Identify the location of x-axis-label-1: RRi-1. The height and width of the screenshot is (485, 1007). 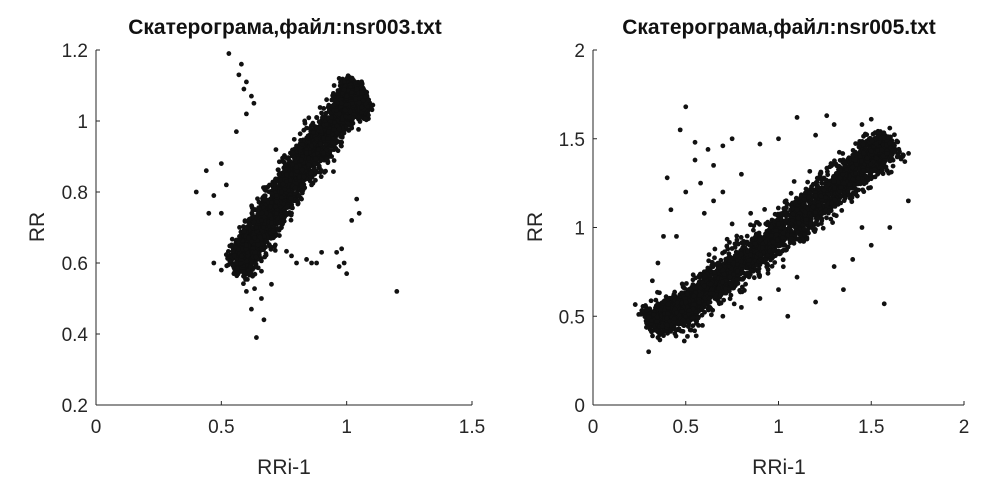
(284, 467).